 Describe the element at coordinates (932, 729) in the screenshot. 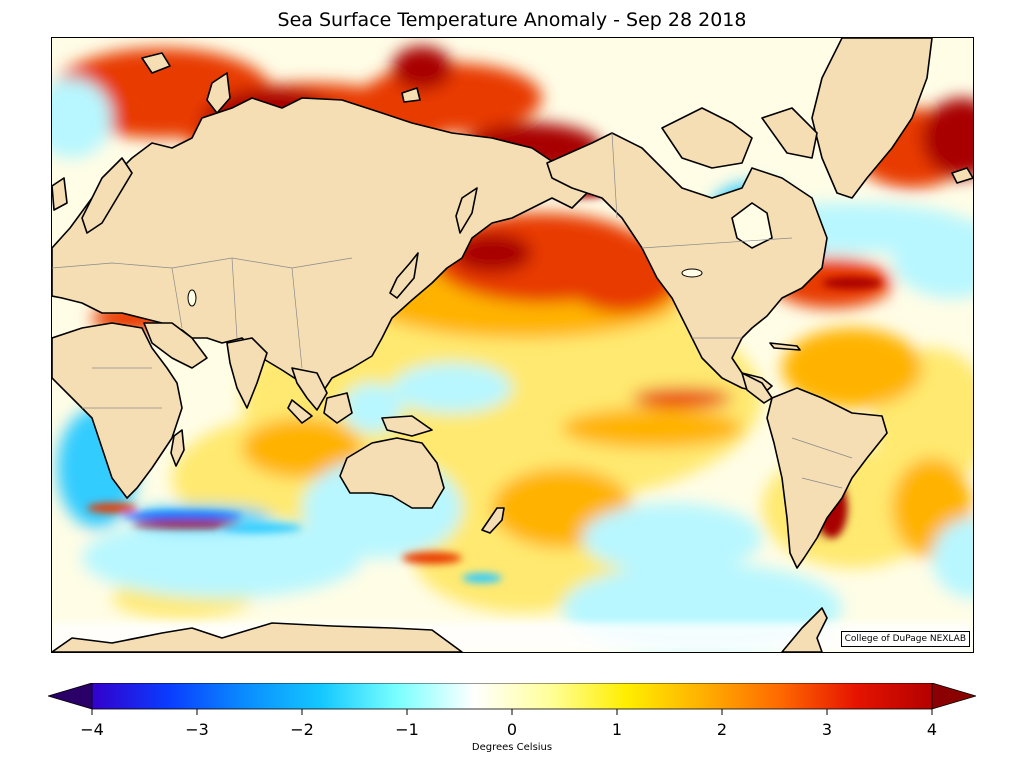

I see `colorbar-tick-label: 4` at that location.